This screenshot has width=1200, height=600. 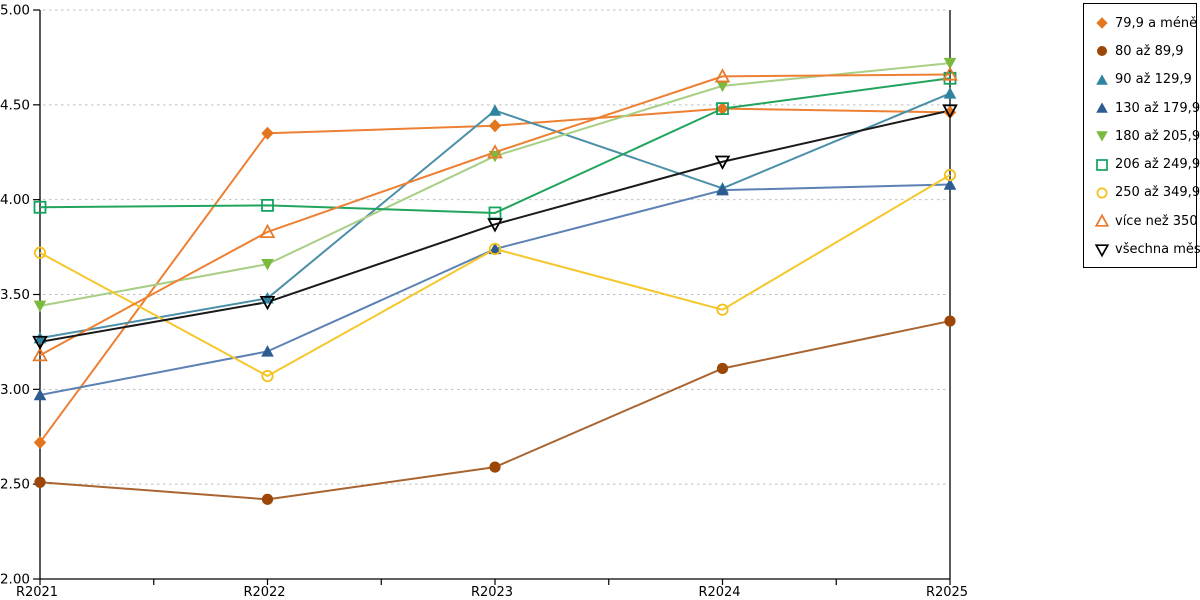 I want to click on legend-item-6: 206 až 249,9, so click(x=1142, y=164).